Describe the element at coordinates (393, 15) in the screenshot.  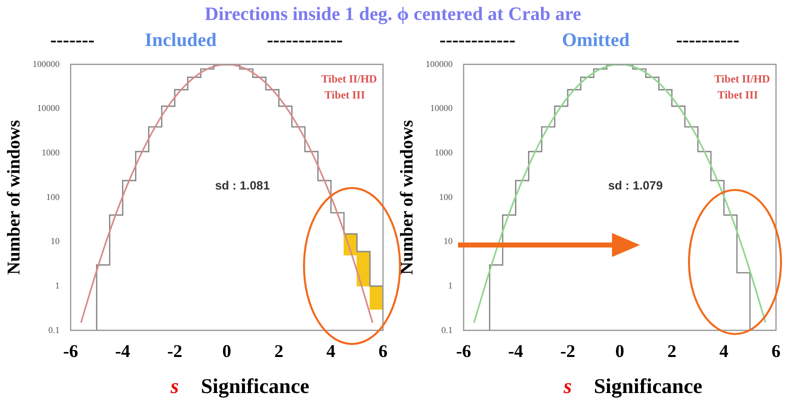
I see `chart-title: Directions inside 1 deg. ϕ centered at Crab are` at that location.